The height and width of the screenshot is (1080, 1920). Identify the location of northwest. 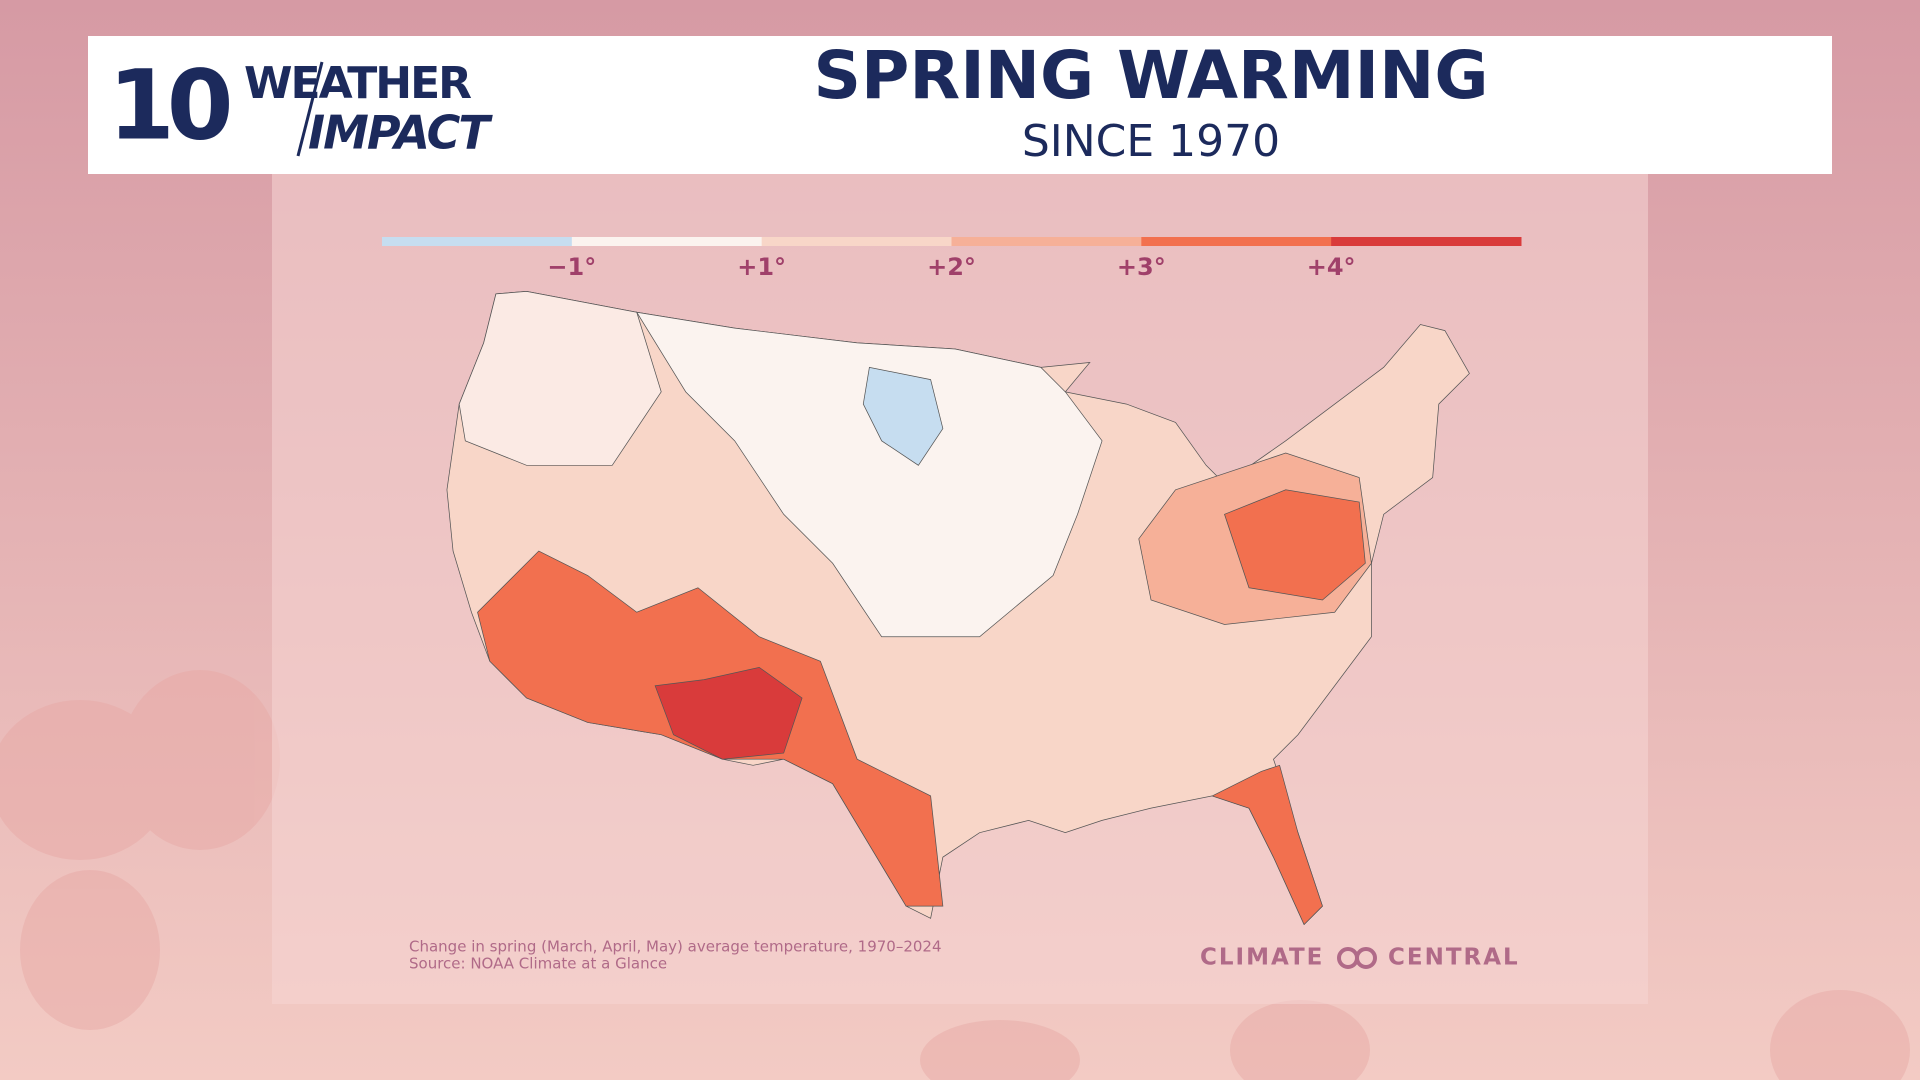
(560, 378).